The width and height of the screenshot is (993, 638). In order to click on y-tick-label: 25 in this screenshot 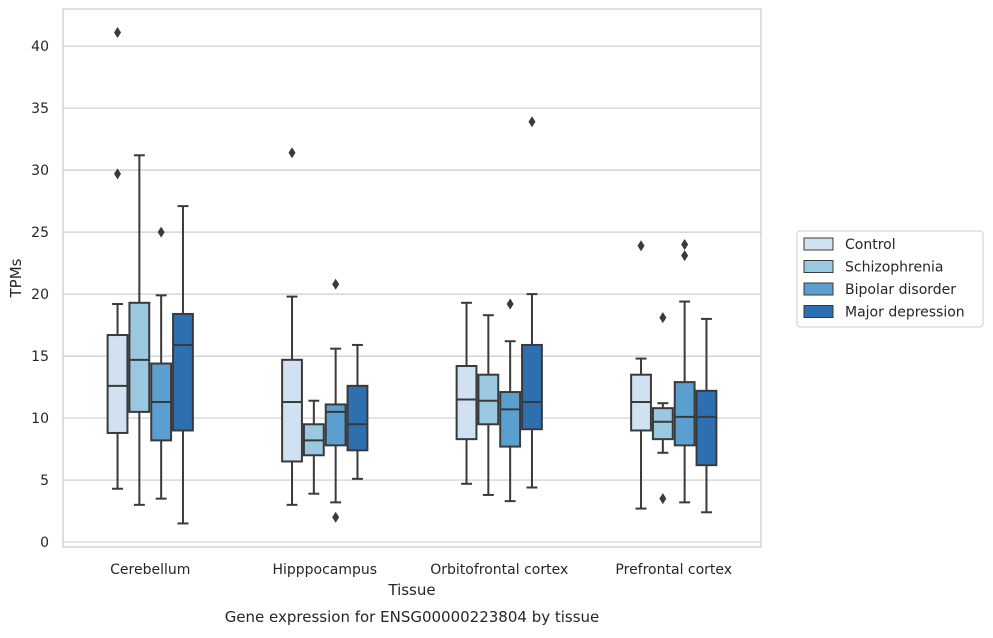, I will do `click(40, 233)`.